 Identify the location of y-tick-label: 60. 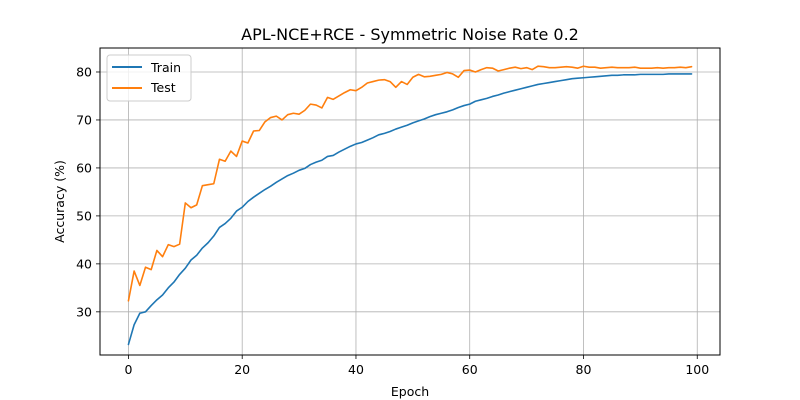
(84, 167).